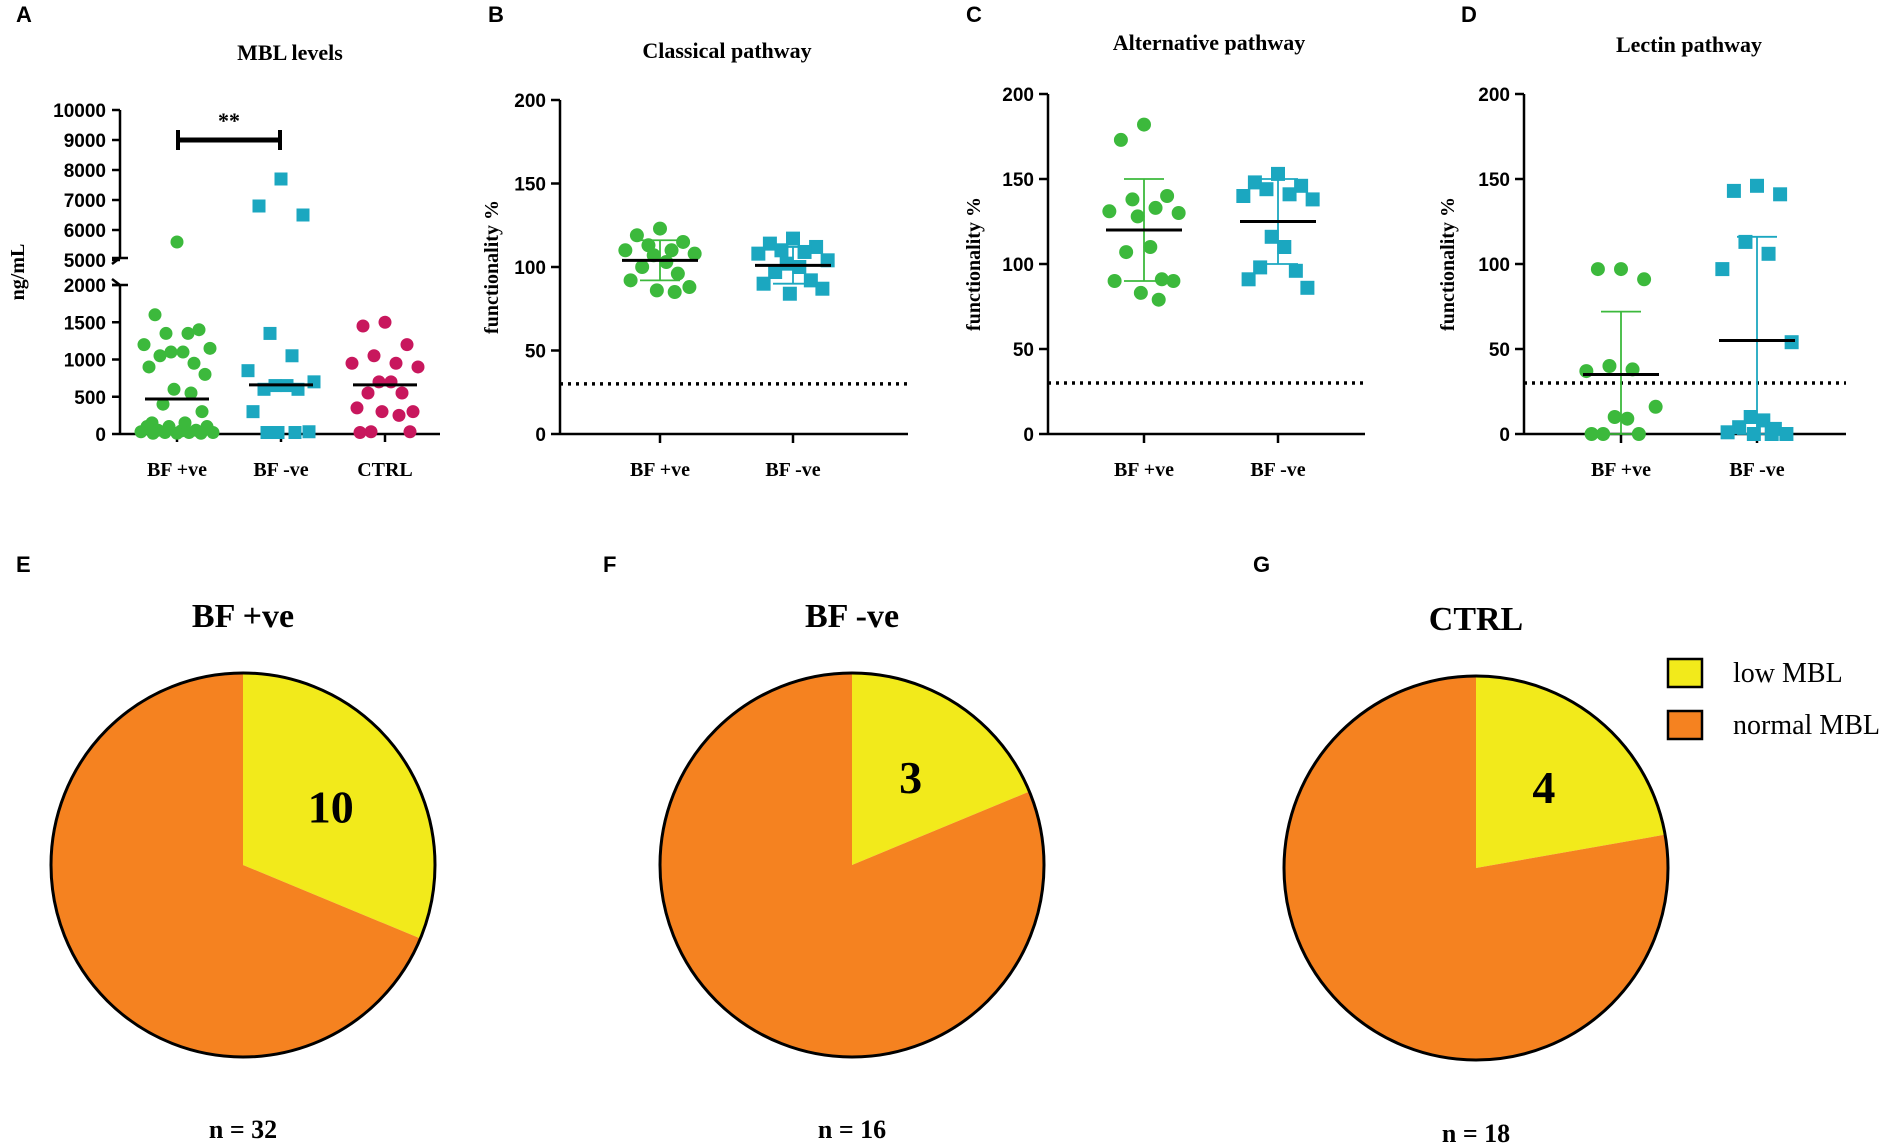  What do you see at coordinates (243, 1129) in the screenshot?
I see `sample-size-label: n = 32` at bounding box center [243, 1129].